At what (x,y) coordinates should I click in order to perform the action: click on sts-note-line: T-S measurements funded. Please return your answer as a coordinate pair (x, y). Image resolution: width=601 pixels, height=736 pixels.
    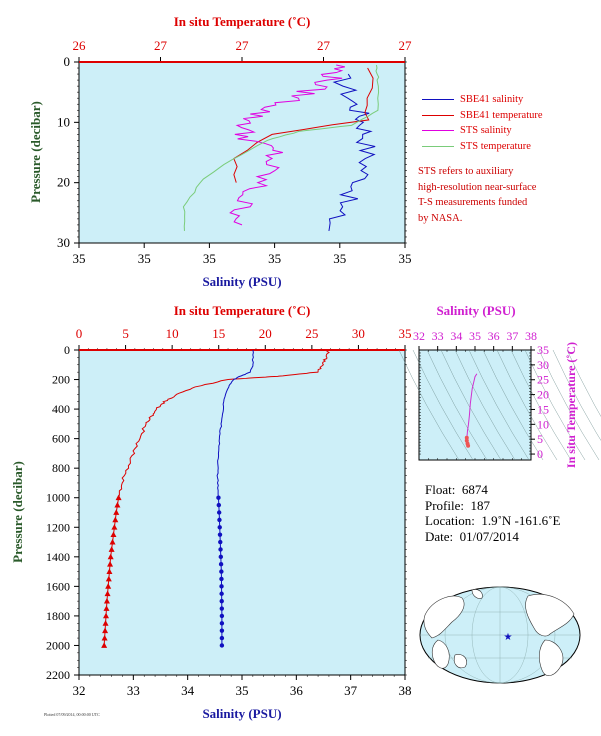
    Looking at the image, I should click on (473, 202).